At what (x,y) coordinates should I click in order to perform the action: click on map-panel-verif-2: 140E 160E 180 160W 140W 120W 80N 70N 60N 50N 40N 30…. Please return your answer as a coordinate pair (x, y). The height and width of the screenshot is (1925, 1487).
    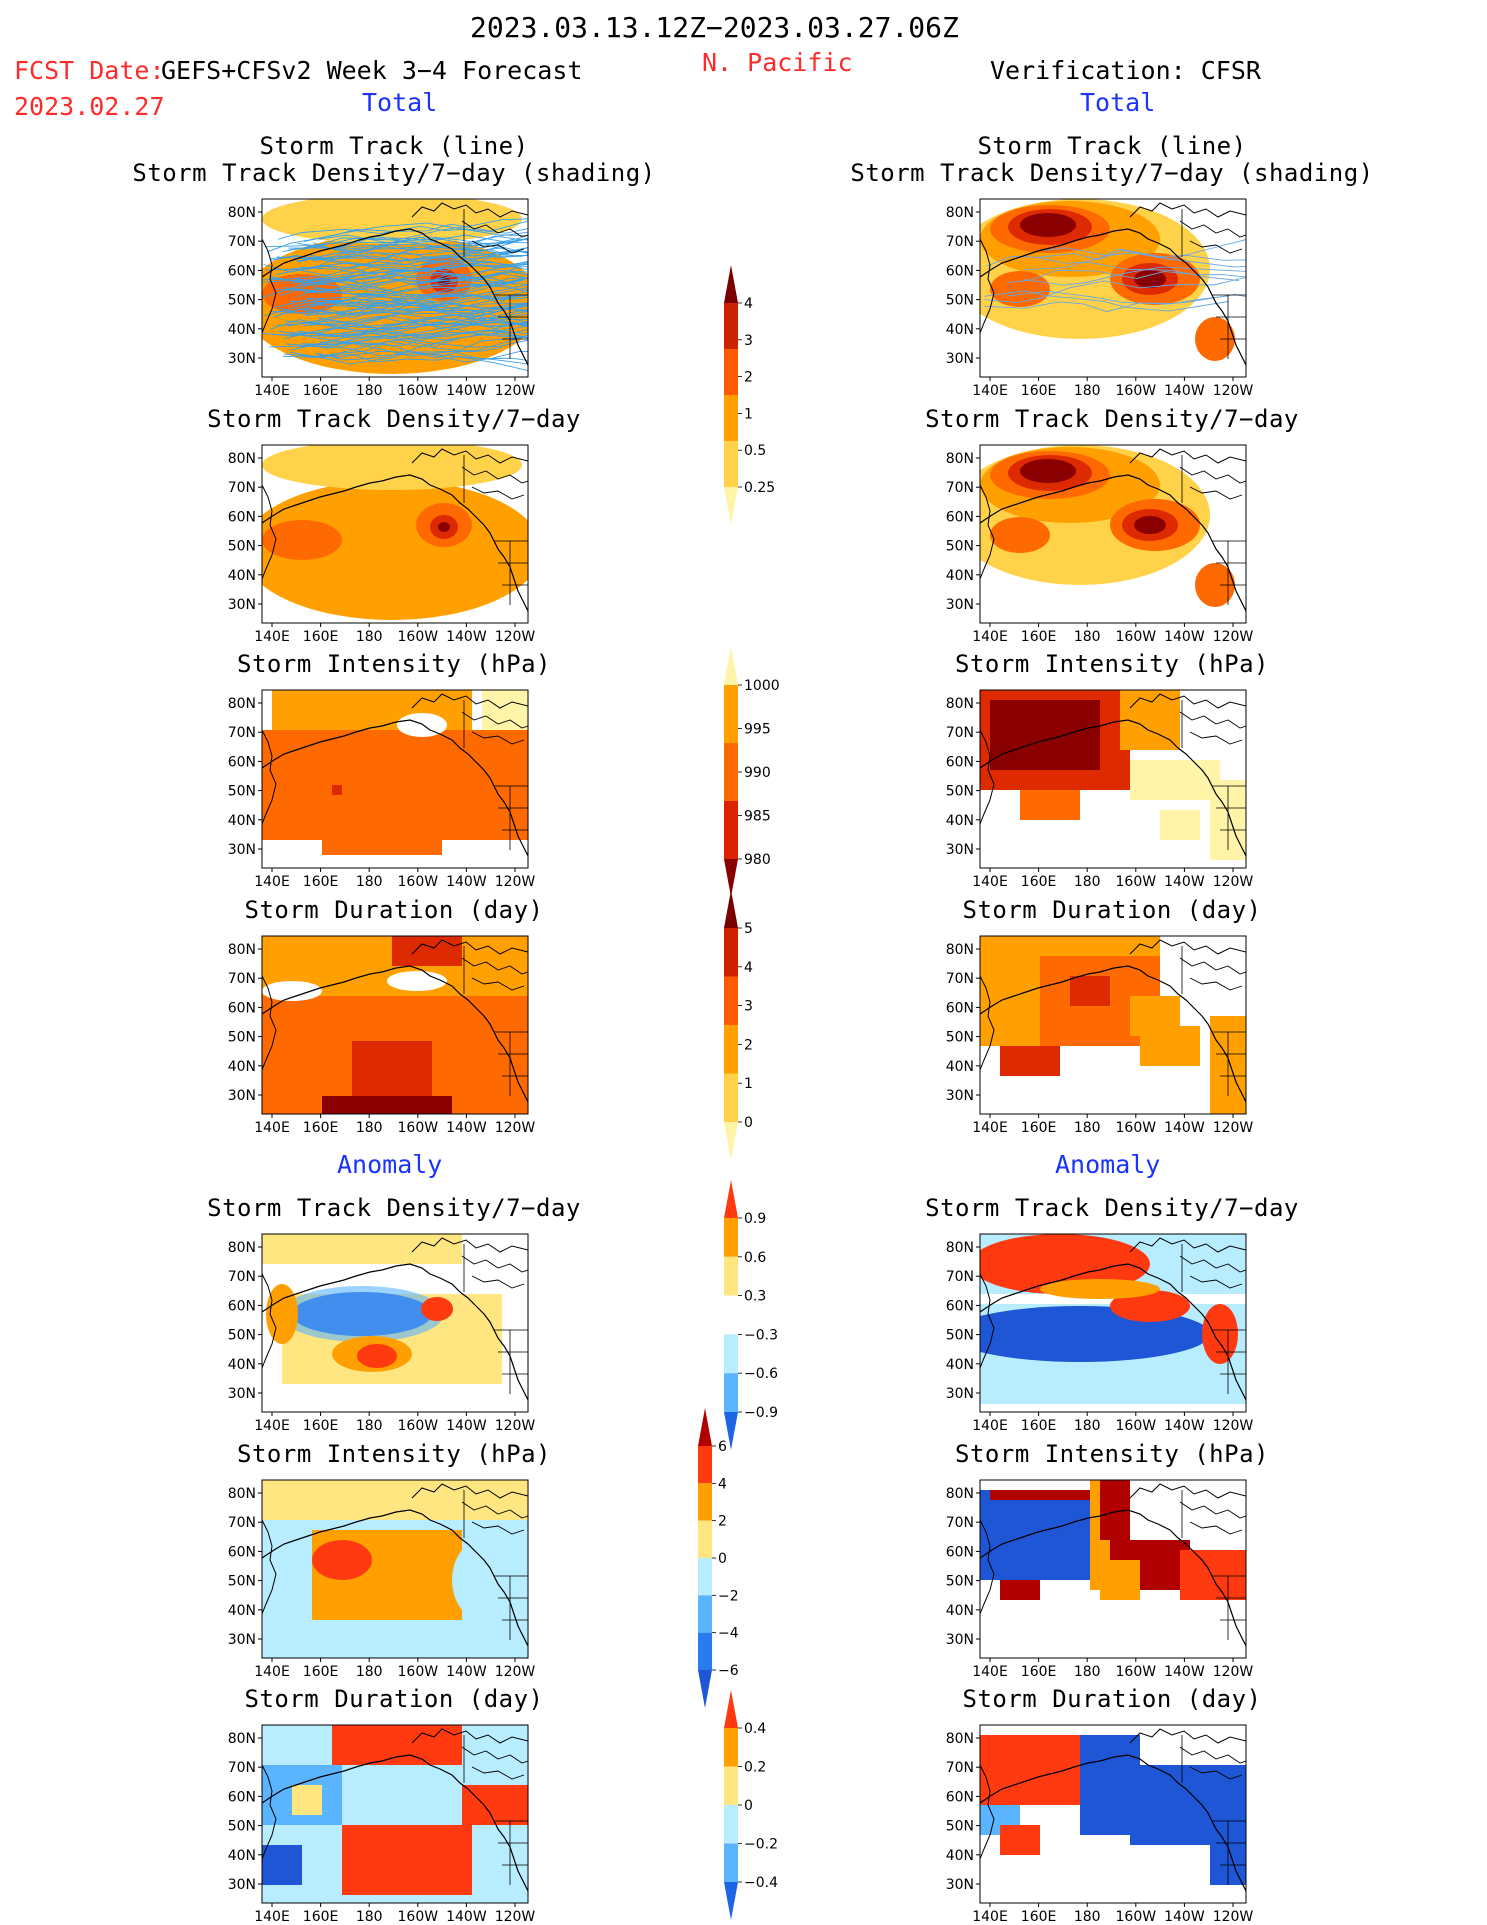
    Looking at the image, I should click on (1099, 789).